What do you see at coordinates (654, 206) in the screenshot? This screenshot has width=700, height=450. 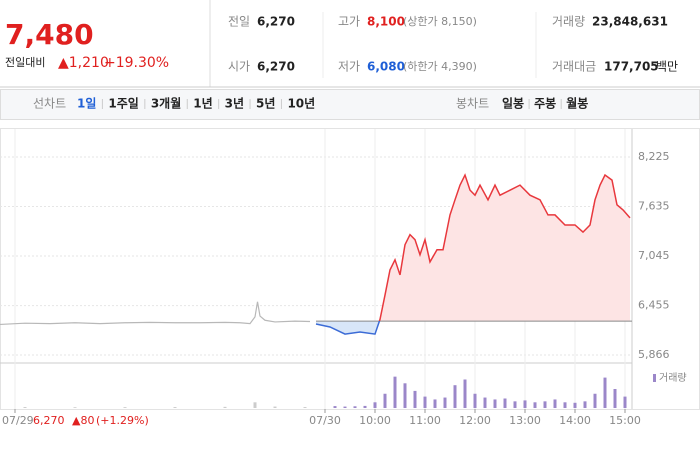 I see `y-tick-label: 7,635` at bounding box center [654, 206].